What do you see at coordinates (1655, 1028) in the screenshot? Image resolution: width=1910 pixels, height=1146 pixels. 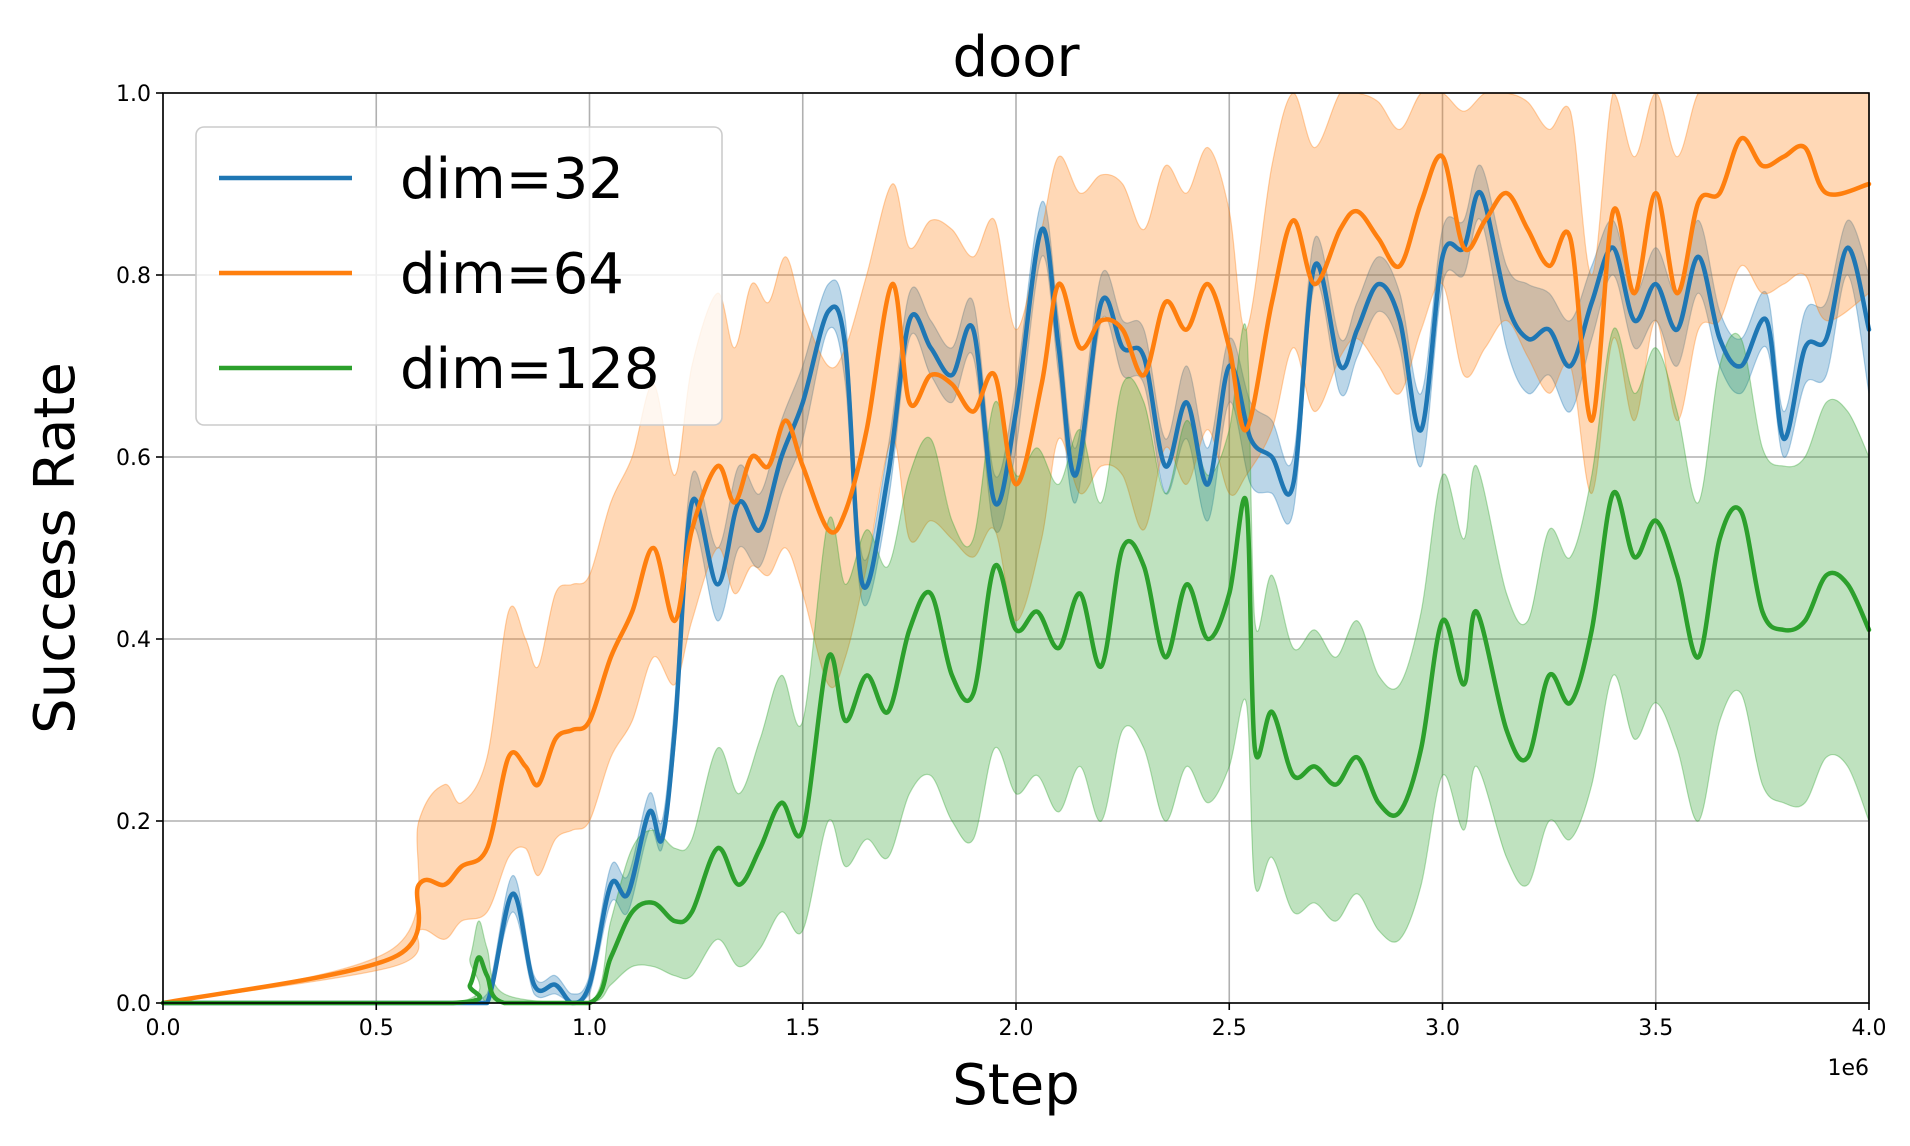 I see `x-tick-label: 3.5` at bounding box center [1655, 1028].